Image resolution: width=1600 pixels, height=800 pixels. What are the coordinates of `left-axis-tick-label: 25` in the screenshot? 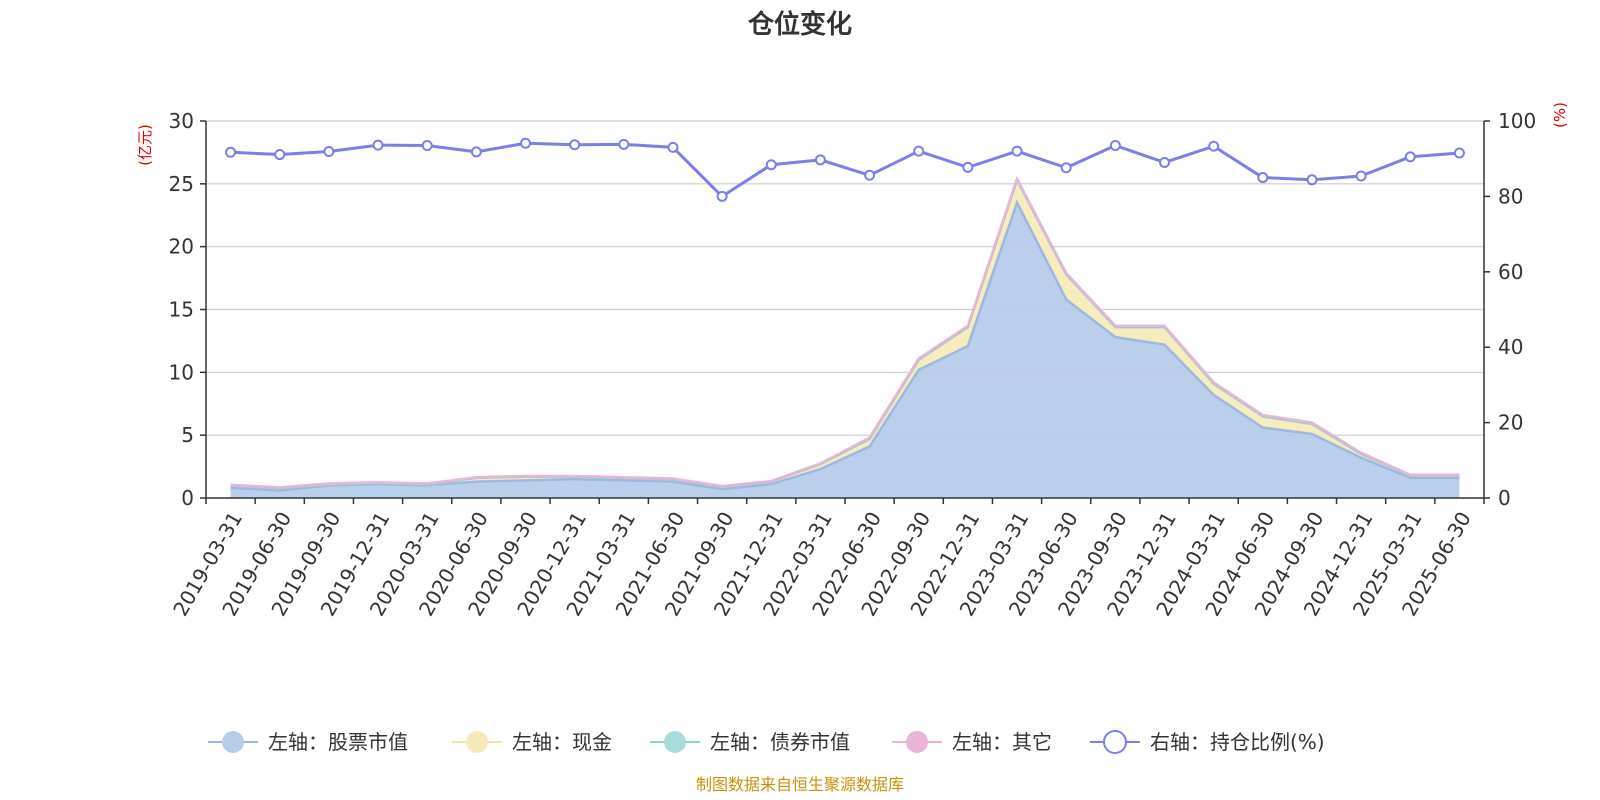 It's located at (181, 184).